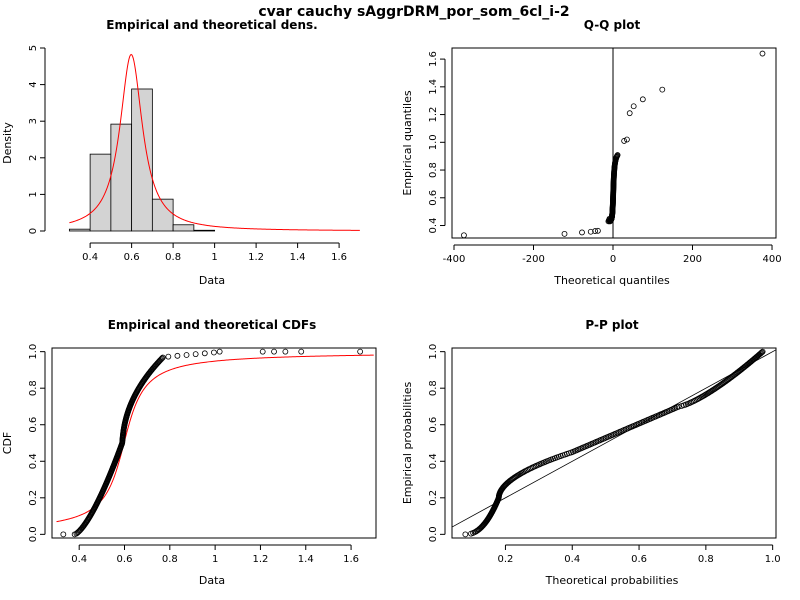  I want to click on cdf-x-tick-label: 1, so click(215, 559).